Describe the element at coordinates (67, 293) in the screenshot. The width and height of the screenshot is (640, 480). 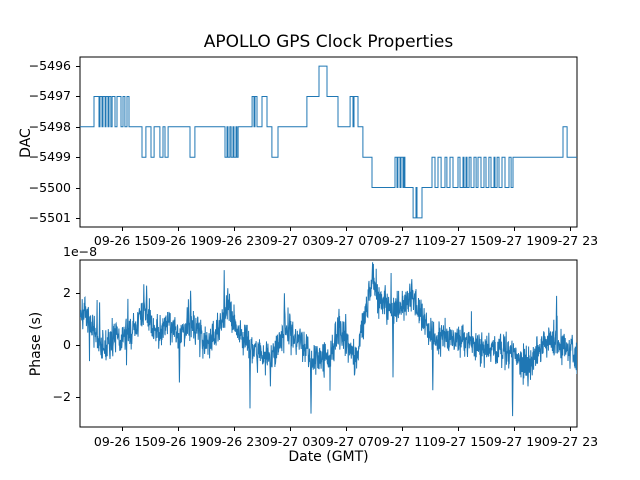
I see `y-tick-label: 2` at that location.